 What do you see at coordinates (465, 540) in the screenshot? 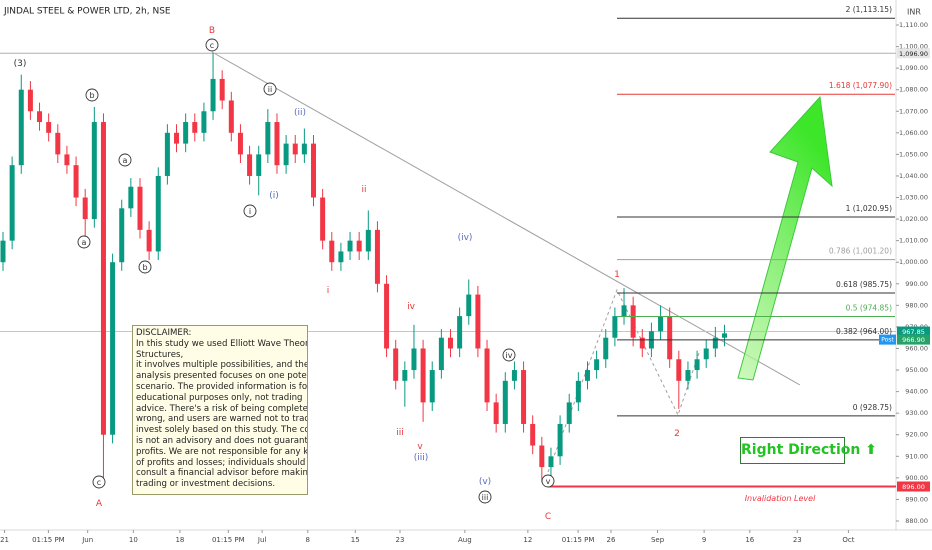
I see `x-tick-label: Aug` at bounding box center [465, 540].